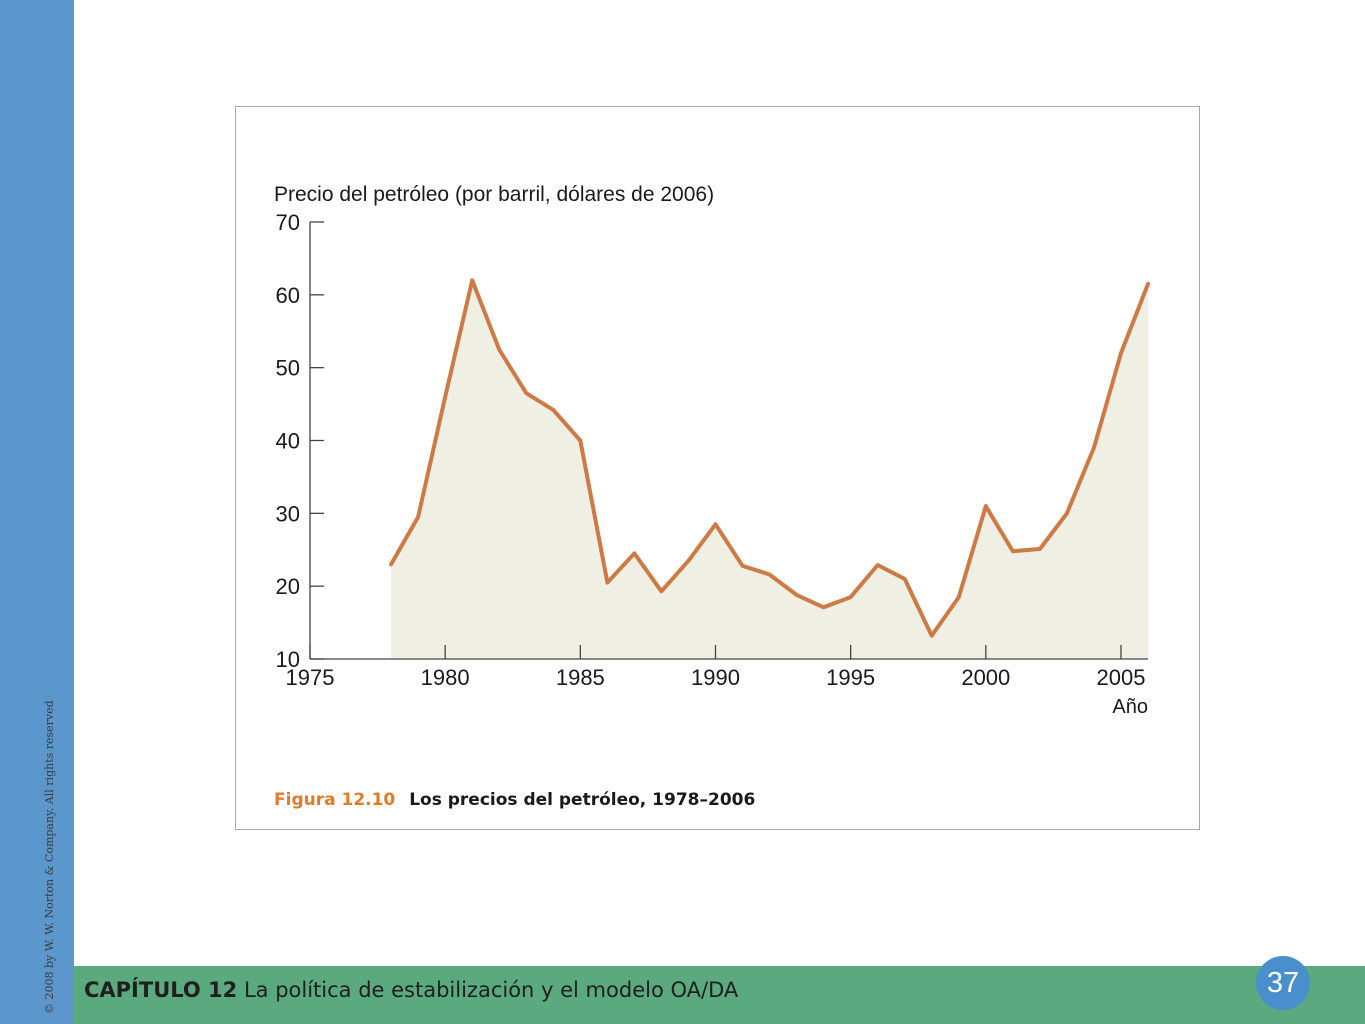  What do you see at coordinates (161, 990) in the screenshot?
I see `chapter-label: CAPÍTULO 12` at bounding box center [161, 990].